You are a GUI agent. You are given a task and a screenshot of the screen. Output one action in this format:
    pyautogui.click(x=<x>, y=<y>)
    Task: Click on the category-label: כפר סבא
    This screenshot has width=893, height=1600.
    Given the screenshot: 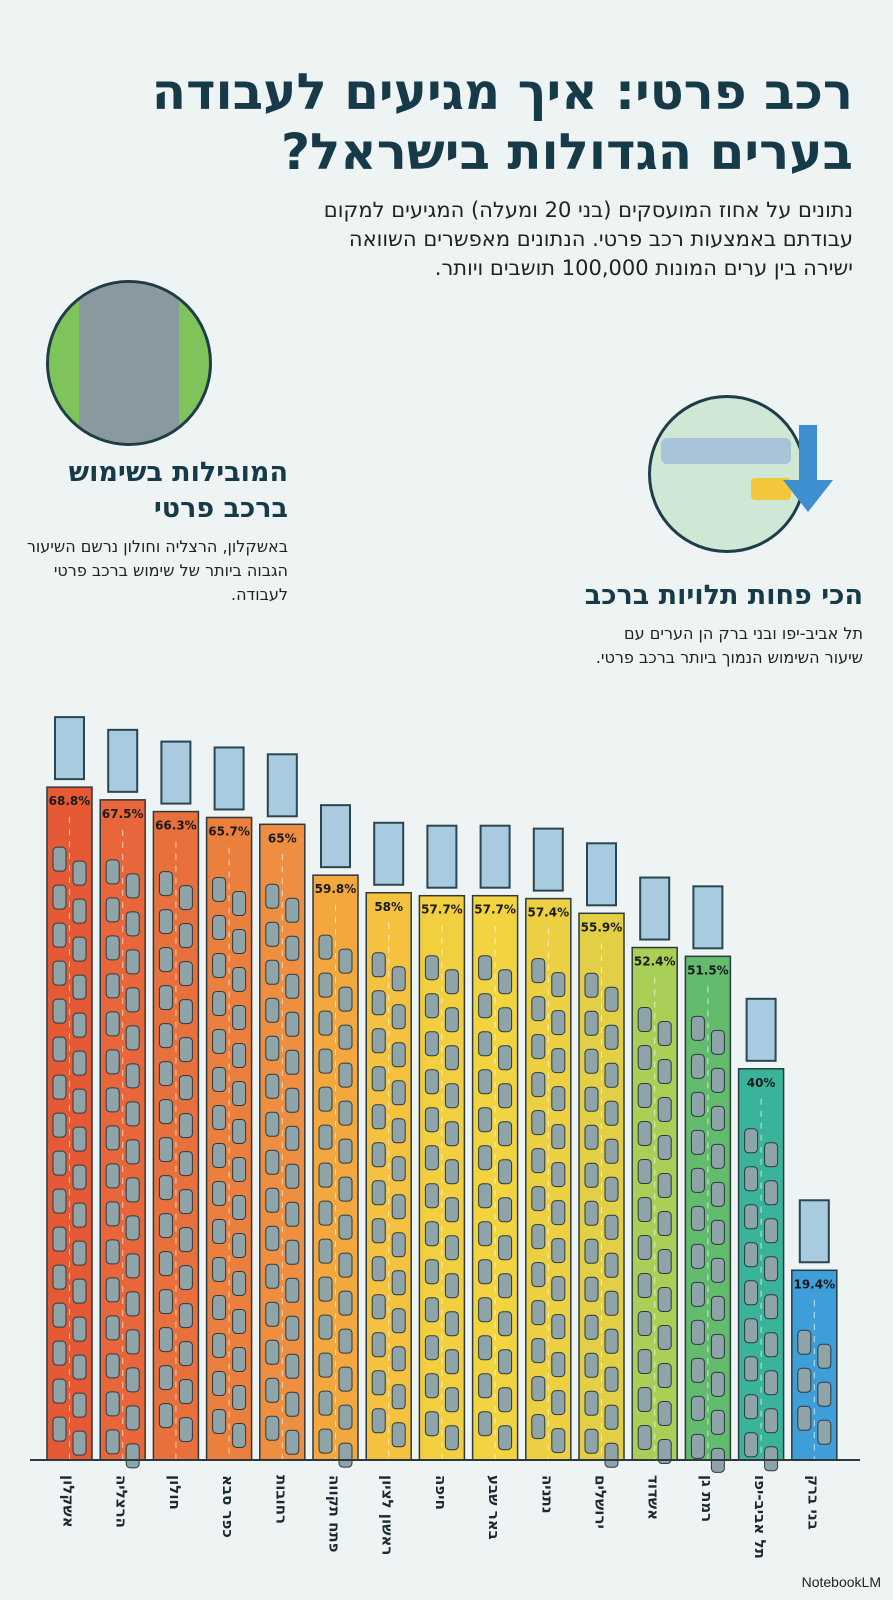 What is the action you would take?
    pyautogui.click(x=228, y=1506)
    